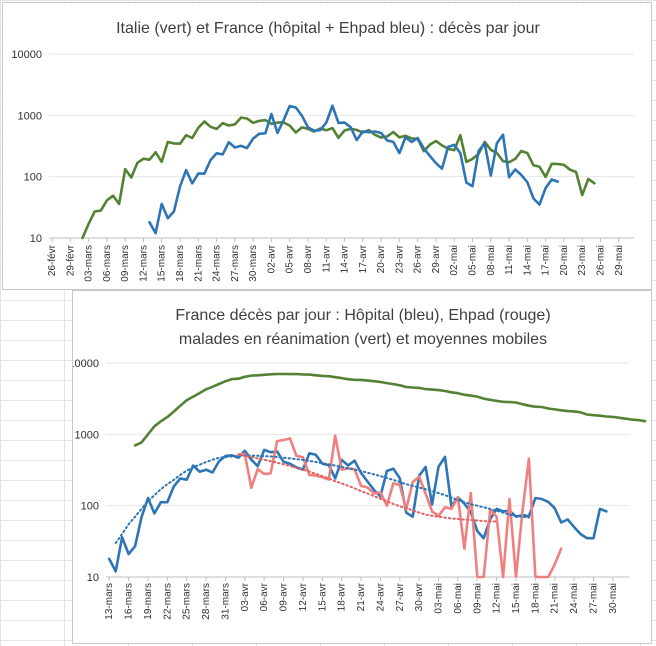  What do you see at coordinates (380, 596) in the screenshot?
I see `x-tick-label: 24-avr` at bounding box center [380, 596].